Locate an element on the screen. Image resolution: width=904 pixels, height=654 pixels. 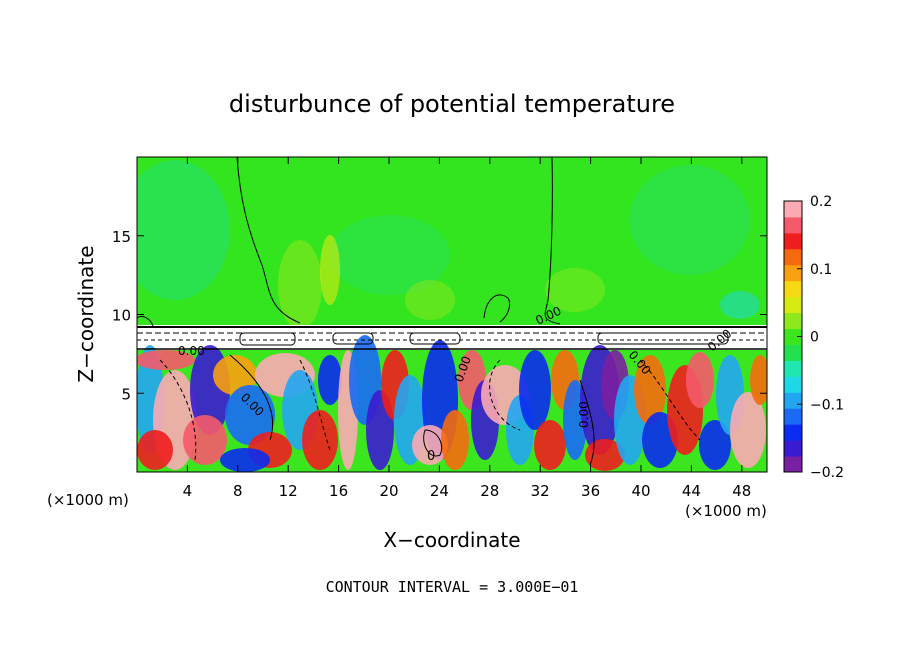
x-tick-label: 32 is located at coordinates (540, 491).